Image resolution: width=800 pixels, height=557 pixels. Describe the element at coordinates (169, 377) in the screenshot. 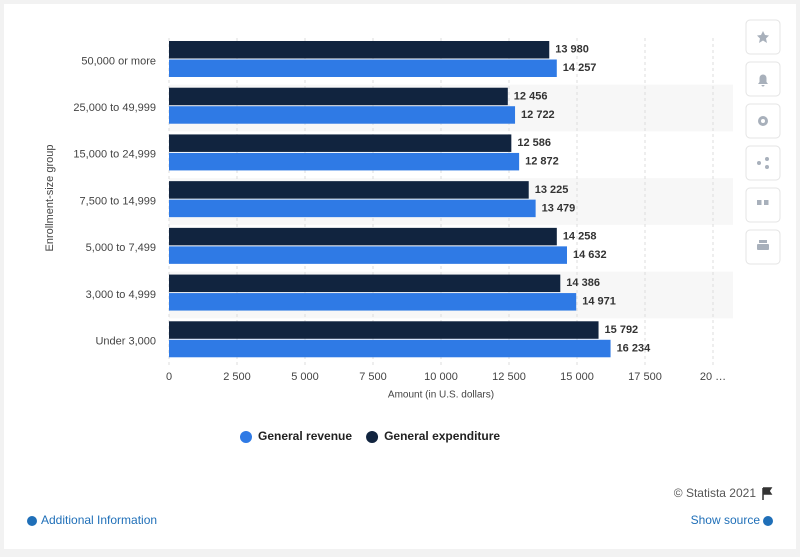

I see `x-tick-label: 0` at that location.